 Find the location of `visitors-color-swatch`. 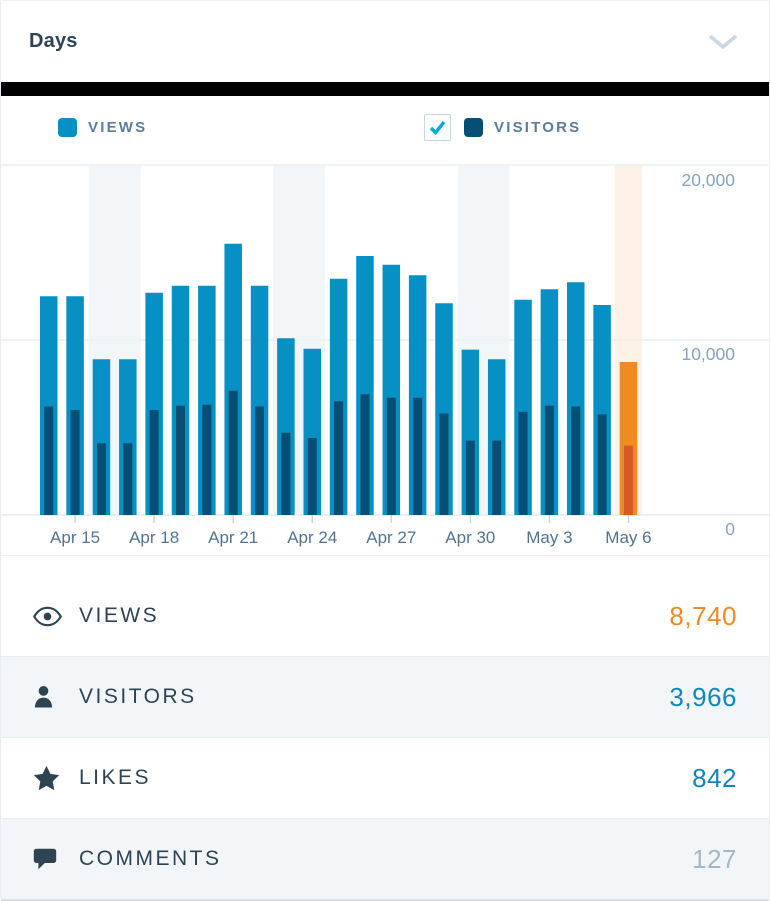

visitors-color-swatch is located at coordinates (473, 127).